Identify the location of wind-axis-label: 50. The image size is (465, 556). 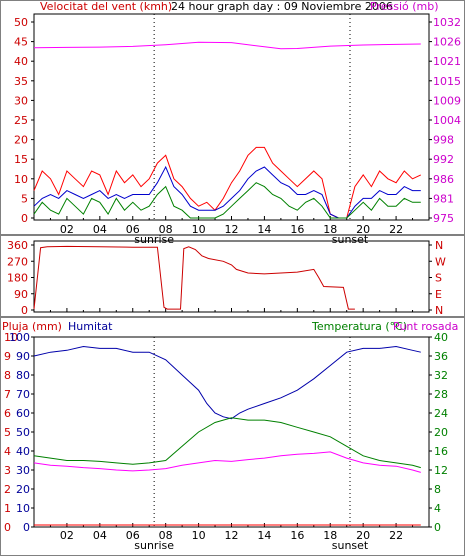
(21, 22).